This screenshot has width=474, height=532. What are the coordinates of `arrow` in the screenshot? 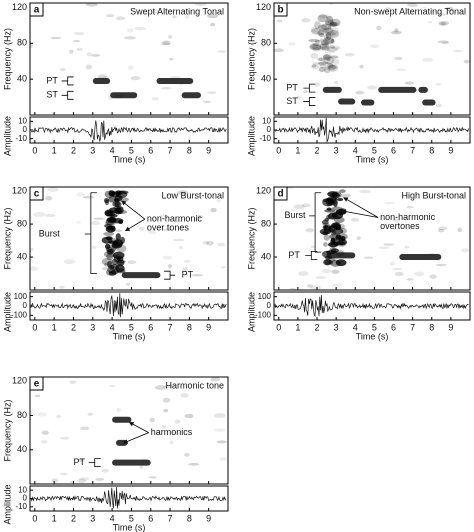 It's located at (135, 225).